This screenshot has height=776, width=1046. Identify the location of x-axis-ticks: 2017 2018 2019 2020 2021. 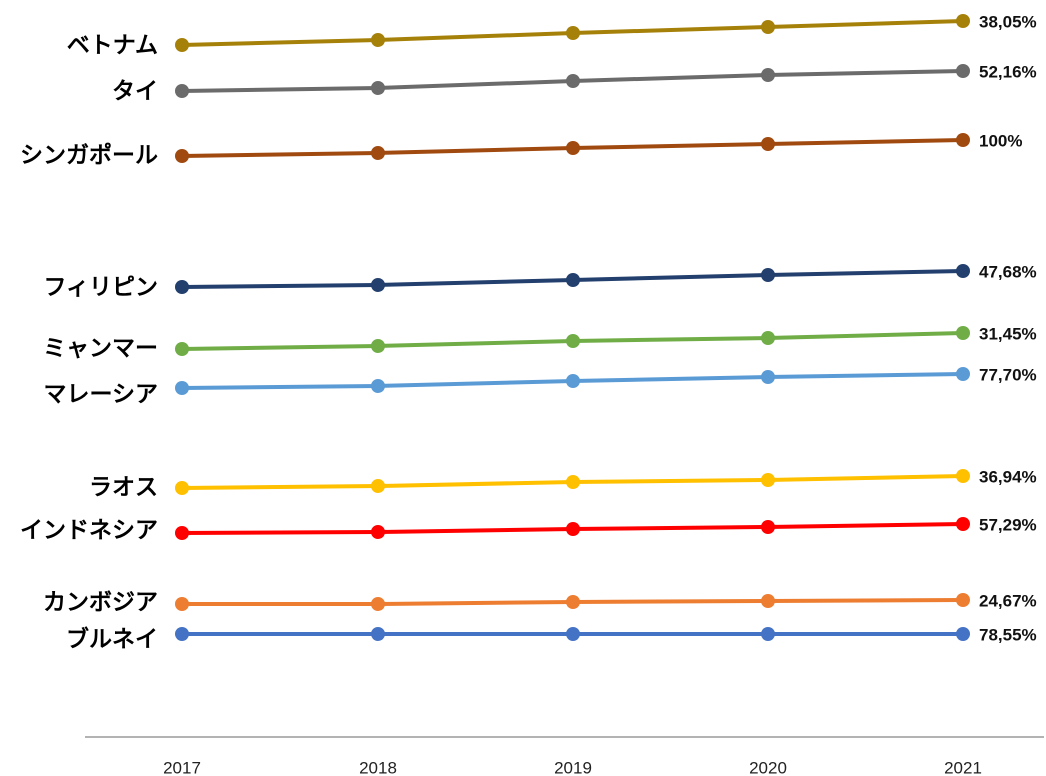
(572, 767).